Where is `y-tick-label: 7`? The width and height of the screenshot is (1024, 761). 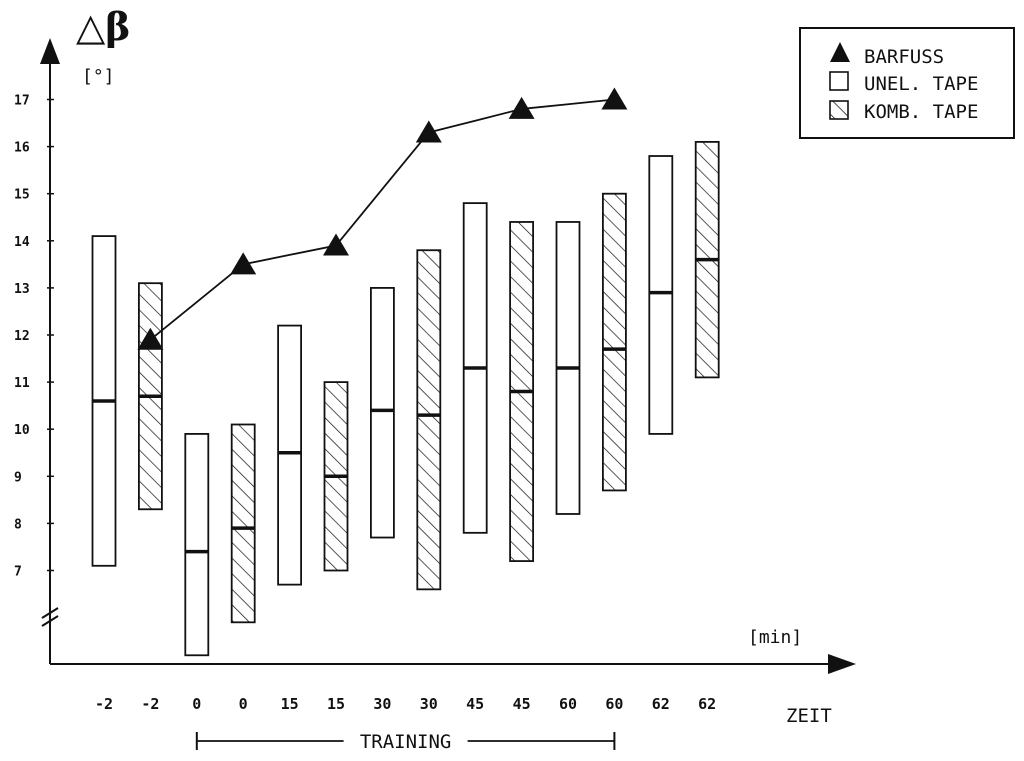
y-tick-label: 7 is located at coordinates (18, 572).